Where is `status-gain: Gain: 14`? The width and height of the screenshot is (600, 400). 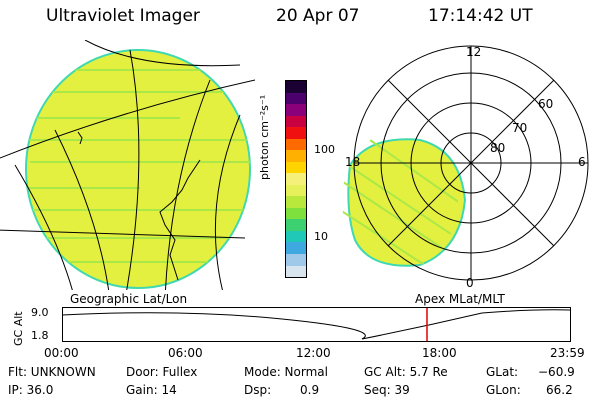
status-gain: Gain: 14 is located at coordinates (151, 390).